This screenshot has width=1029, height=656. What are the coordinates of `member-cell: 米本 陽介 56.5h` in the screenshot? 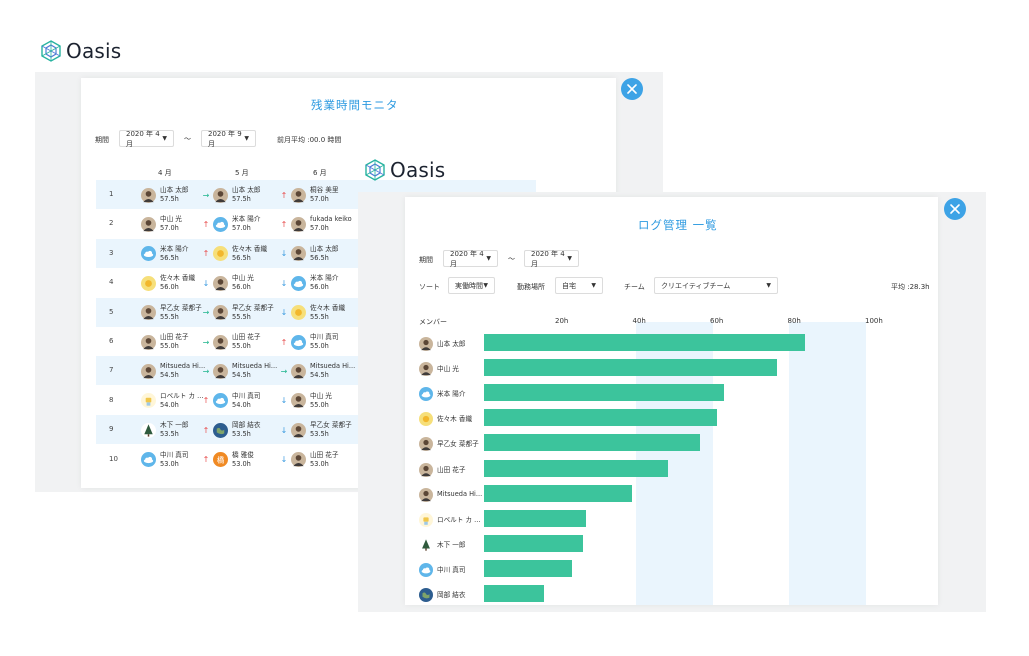 It's located at (164, 254).